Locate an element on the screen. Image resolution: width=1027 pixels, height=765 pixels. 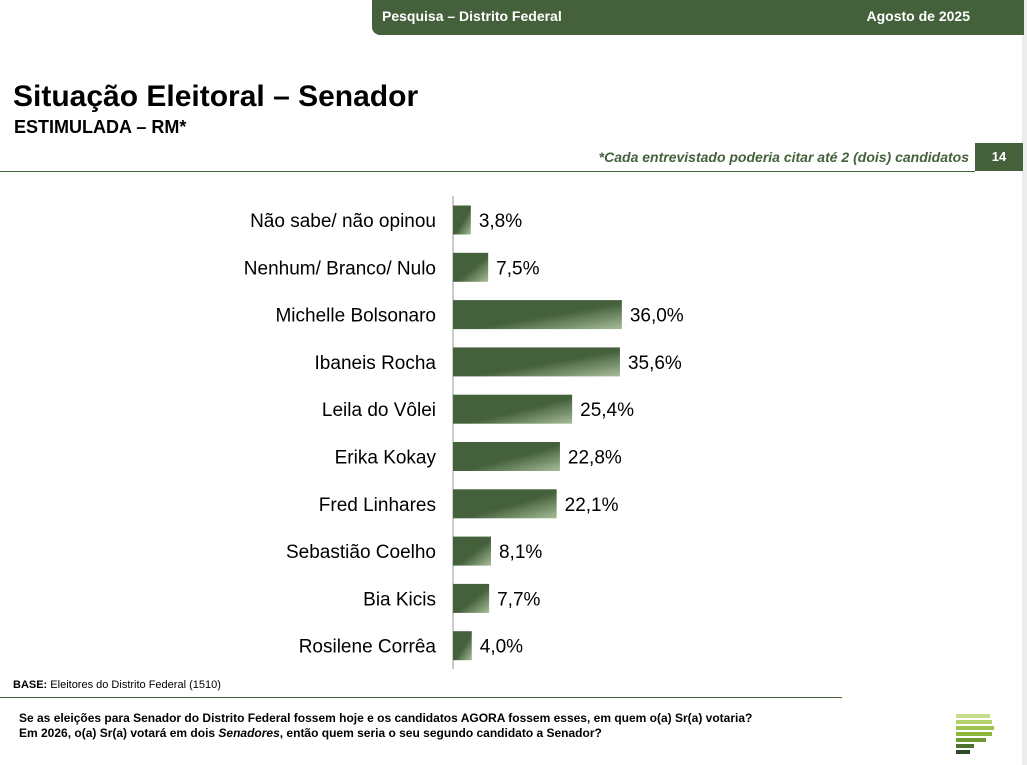
category-label: Erika Kokay is located at coordinates (386, 458).